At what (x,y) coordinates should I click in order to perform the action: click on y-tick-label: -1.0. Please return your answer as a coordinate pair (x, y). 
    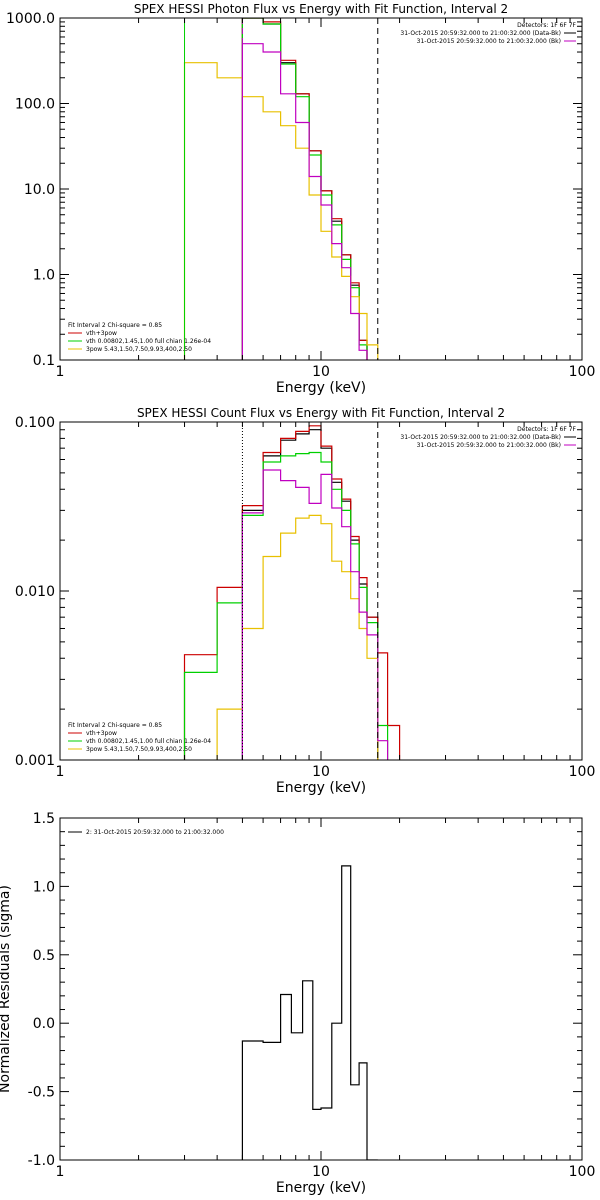
    Looking at the image, I should click on (41, 1161).